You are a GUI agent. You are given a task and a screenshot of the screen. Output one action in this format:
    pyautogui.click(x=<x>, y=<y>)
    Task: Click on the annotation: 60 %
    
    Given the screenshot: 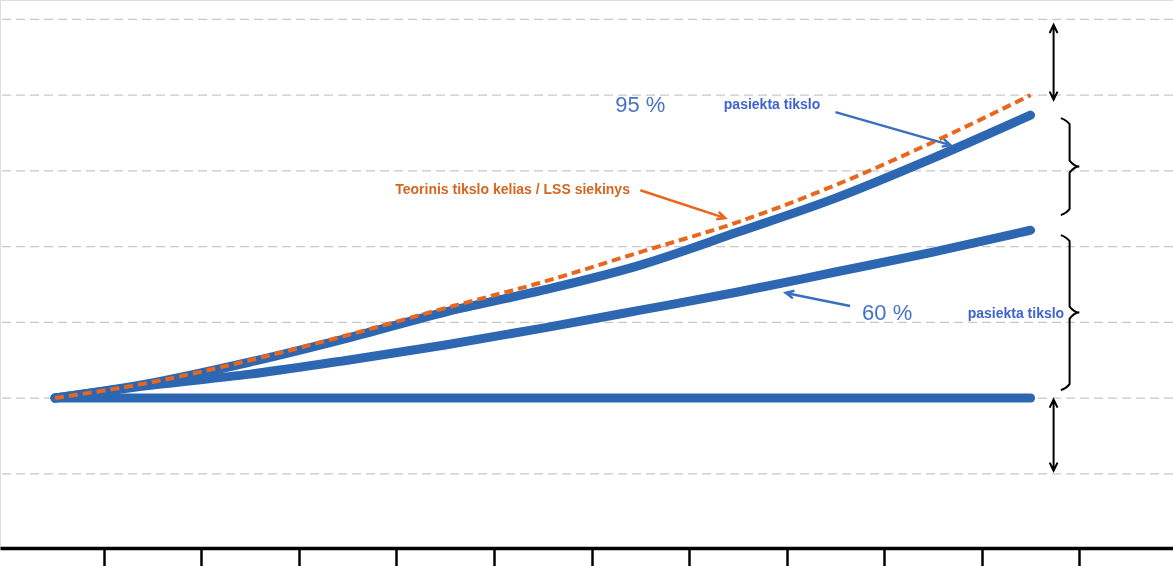 What is the action you would take?
    pyautogui.click(x=887, y=313)
    